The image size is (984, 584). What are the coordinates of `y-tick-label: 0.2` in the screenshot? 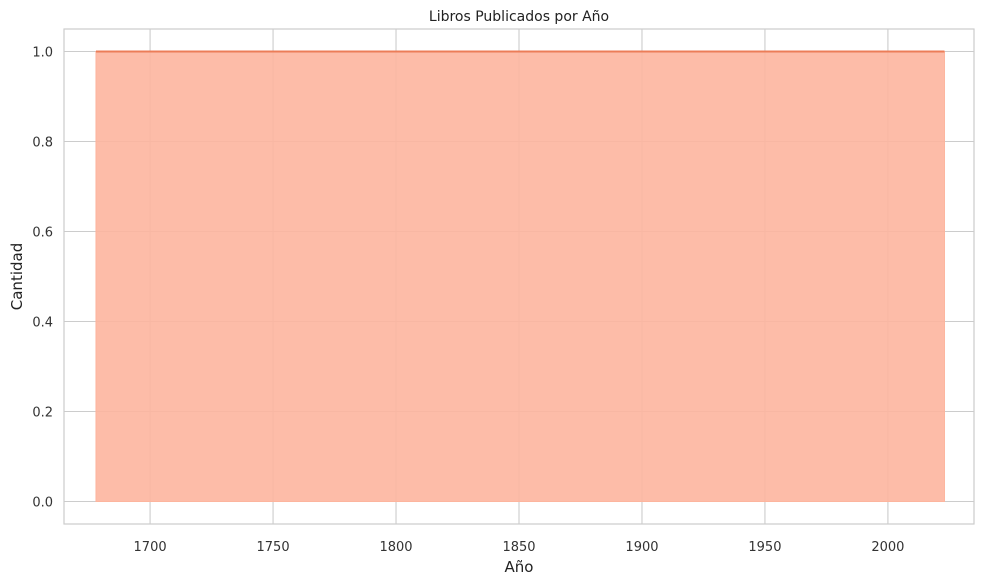 It's located at (42, 413).